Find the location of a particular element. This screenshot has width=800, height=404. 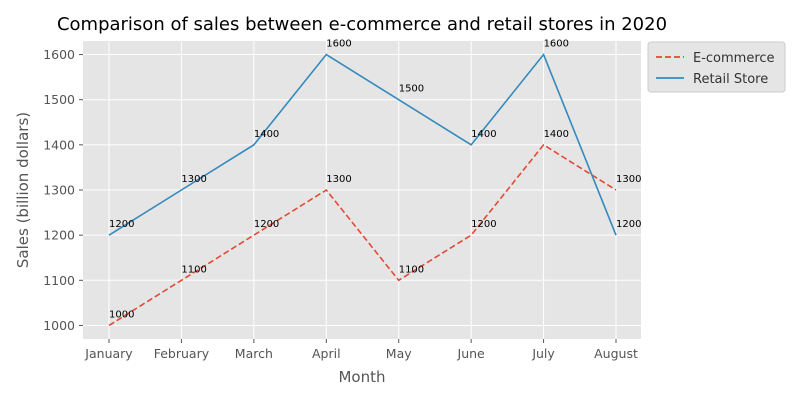

x-tick-label-march: March is located at coordinates (254, 353).